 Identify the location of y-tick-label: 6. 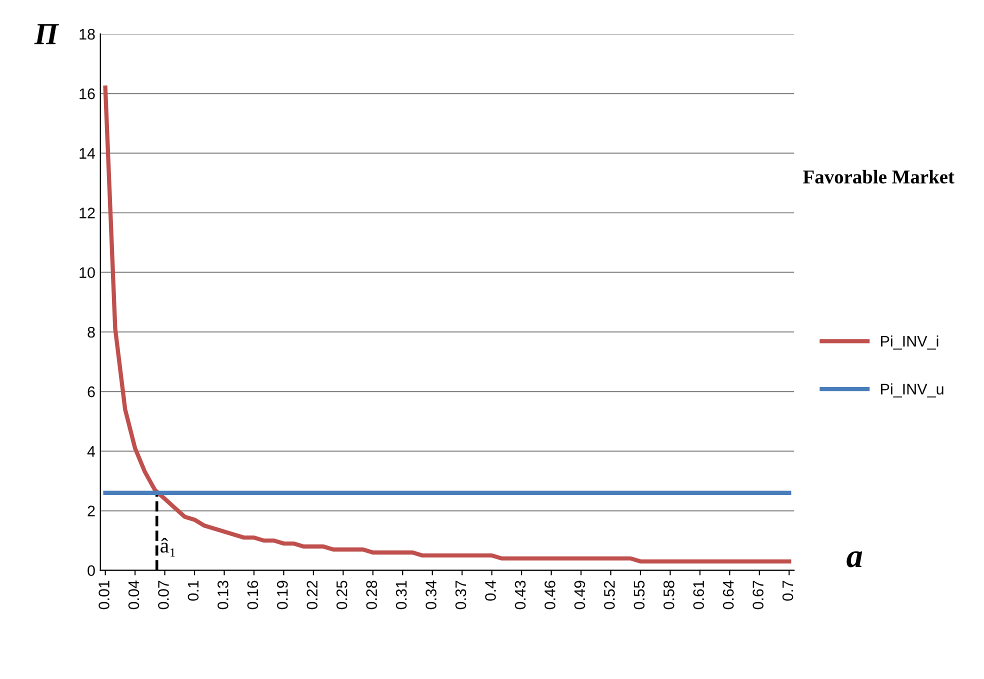
(91, 392).